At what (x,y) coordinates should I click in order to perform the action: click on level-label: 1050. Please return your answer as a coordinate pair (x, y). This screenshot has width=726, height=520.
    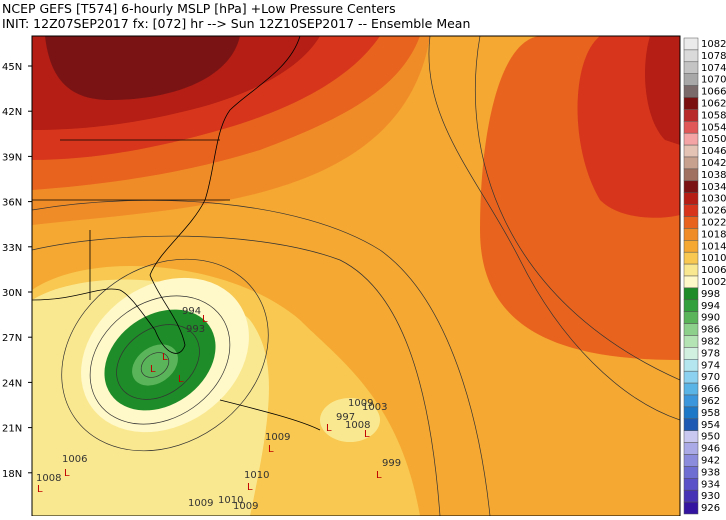
    Looking at the image, I should click on (713, 139).